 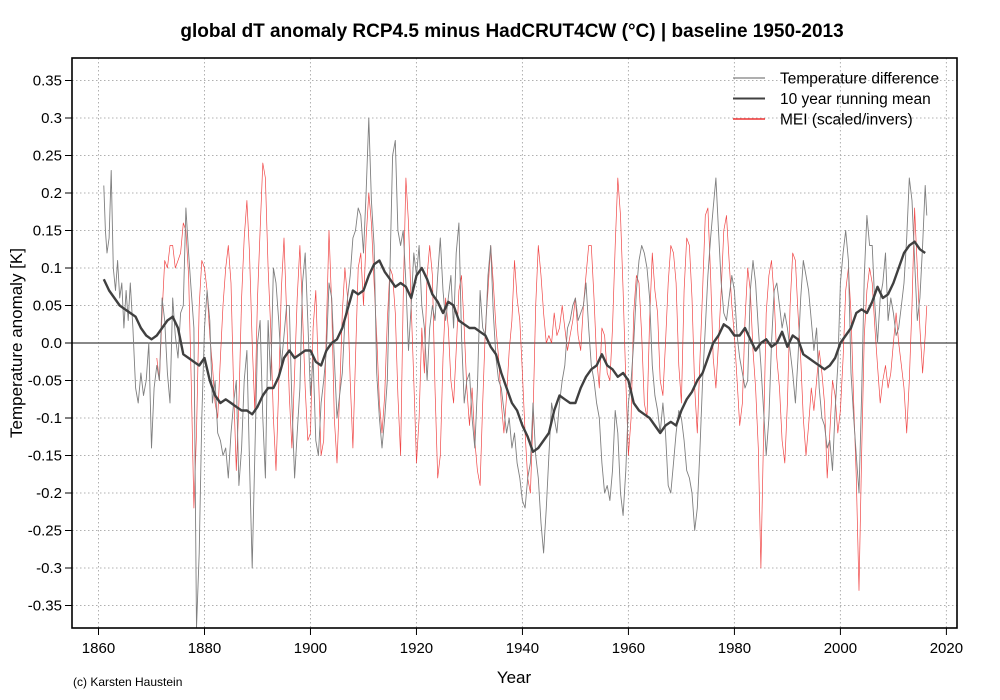 What do you see at coordinates (45, 606) in the screenshot?
I see `y-tick-label: -0.35` at bounding box center [45, 606].